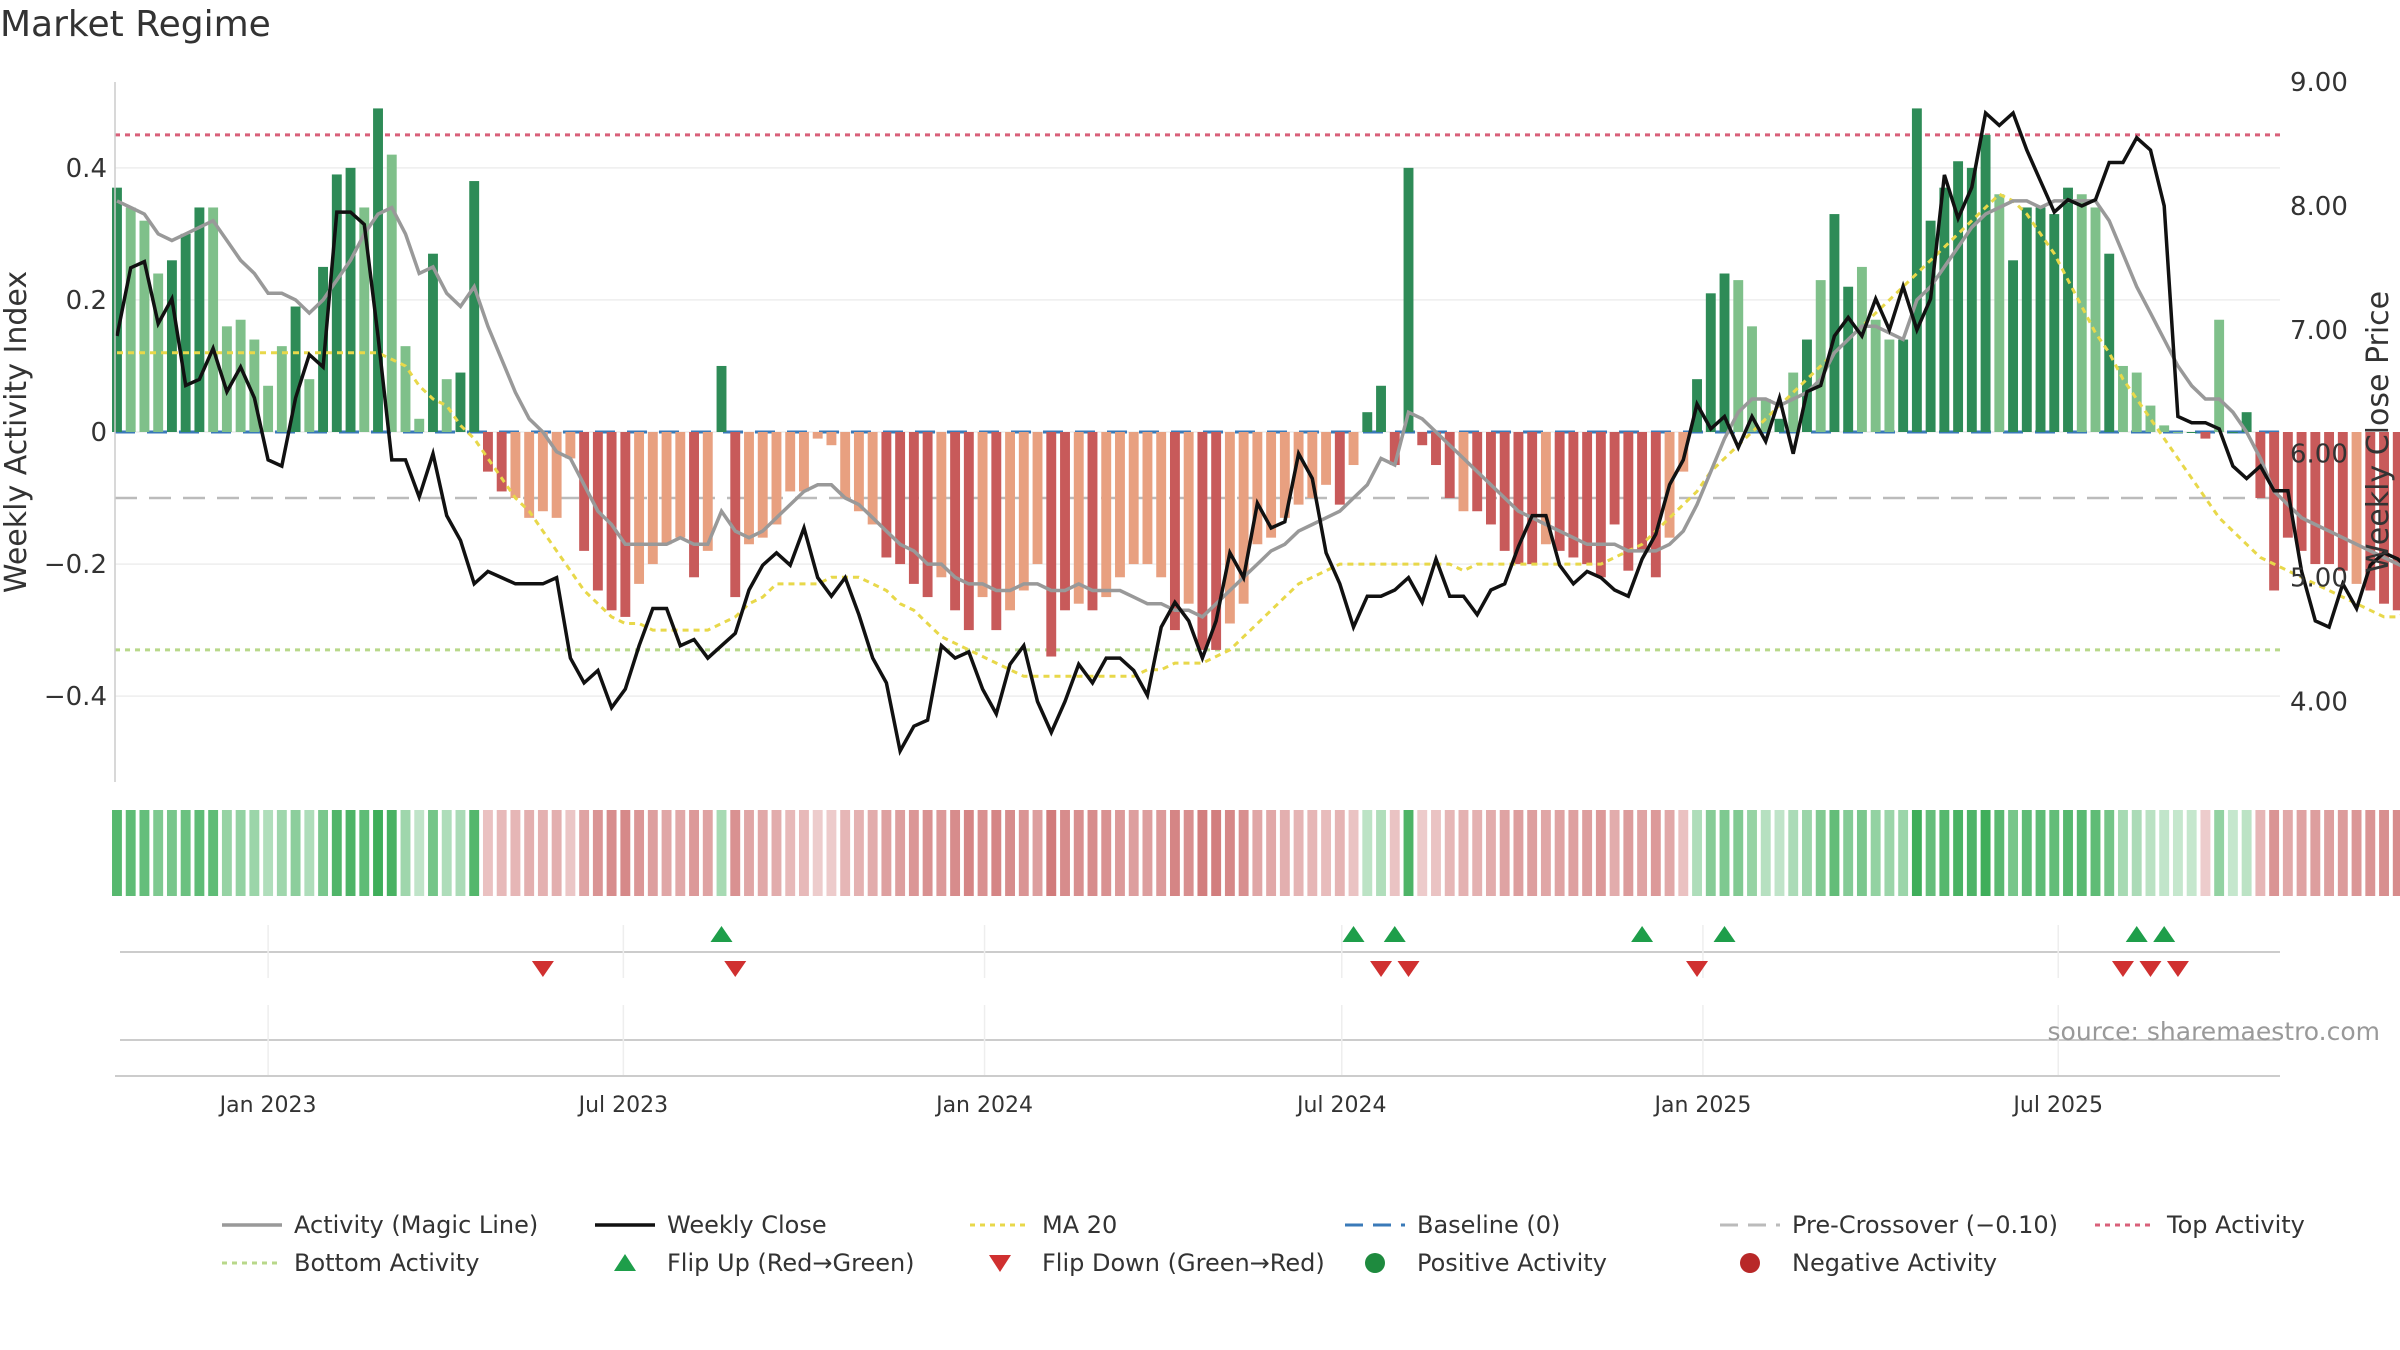  Describe the element at coordinates (17, 432) in the screenshot. I see `y-axis-label: Weekly Activity Index` at that location.